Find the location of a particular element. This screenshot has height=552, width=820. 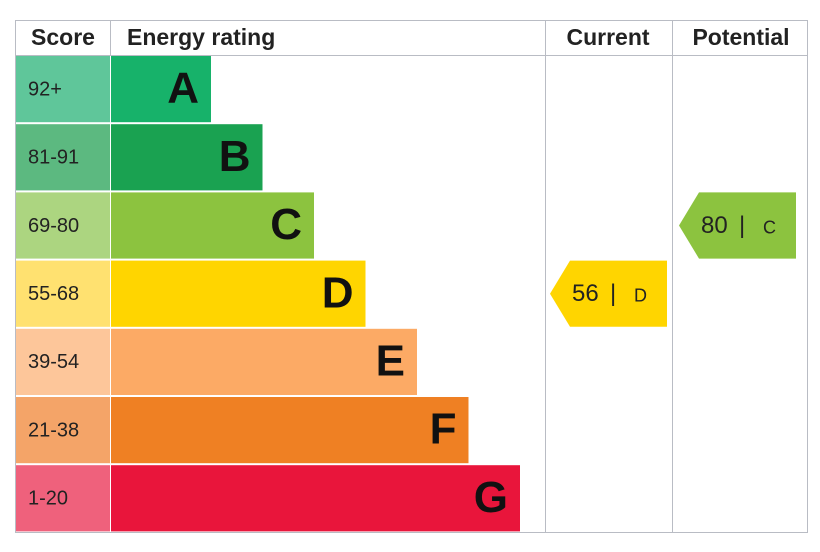

rating-letter: B is located at coordinates (235, 156).